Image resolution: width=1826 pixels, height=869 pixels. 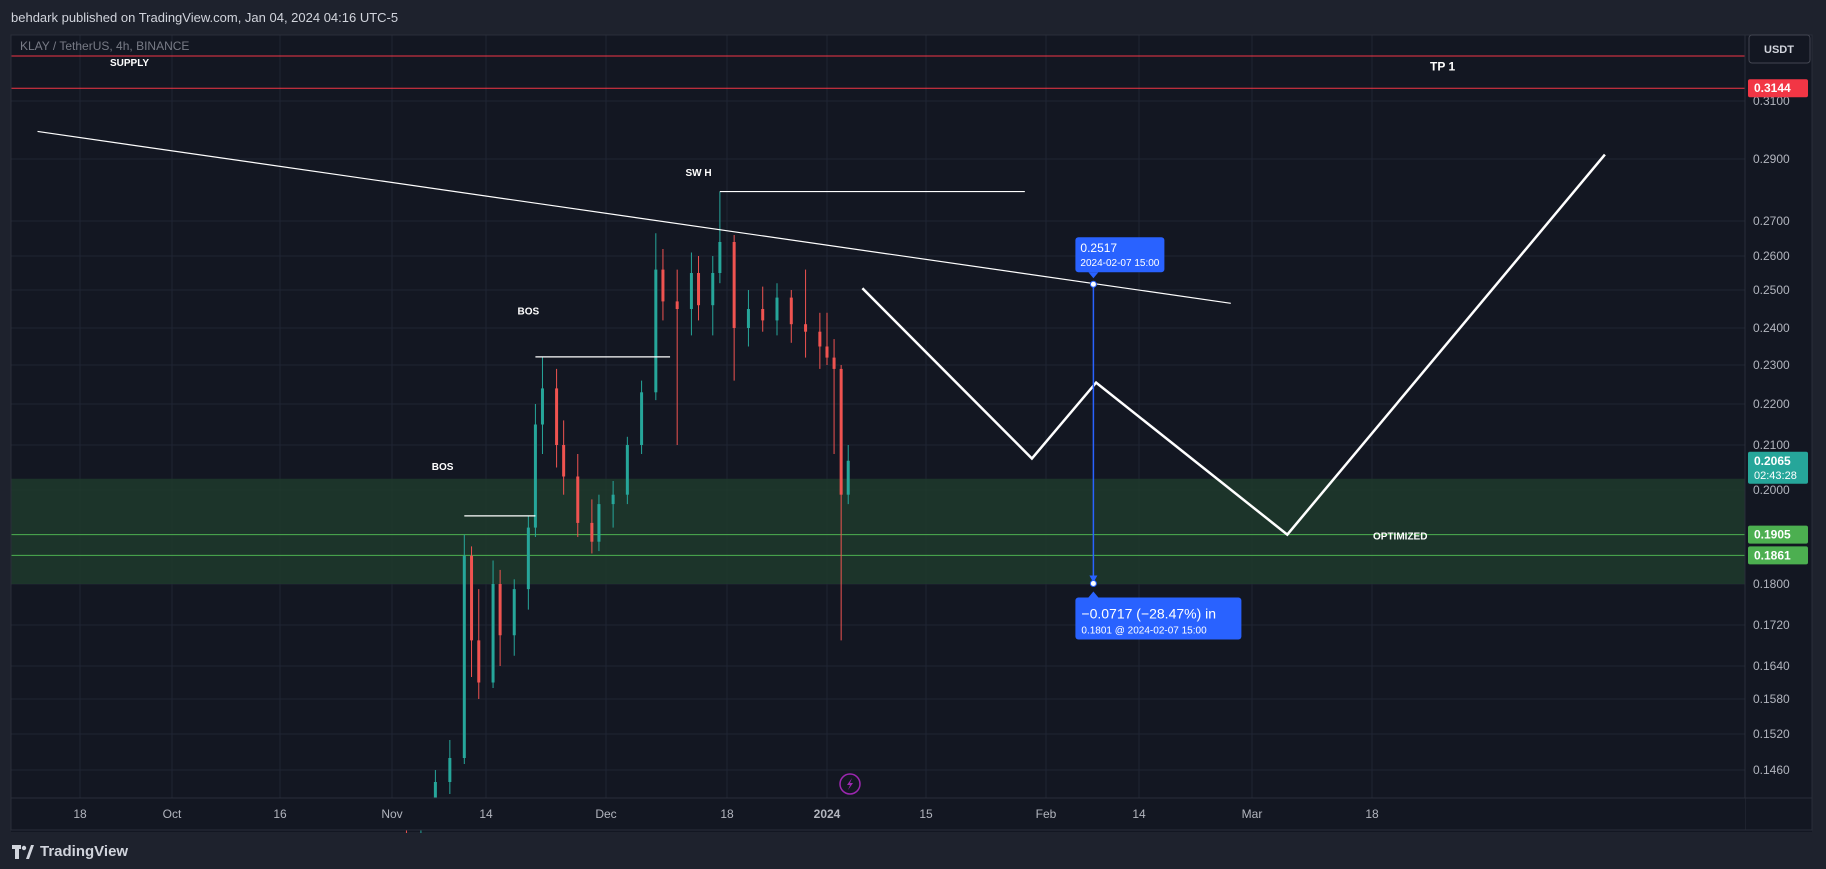 I want to click on y-tick-label: 0.1520, so click(x=1771, y=734).